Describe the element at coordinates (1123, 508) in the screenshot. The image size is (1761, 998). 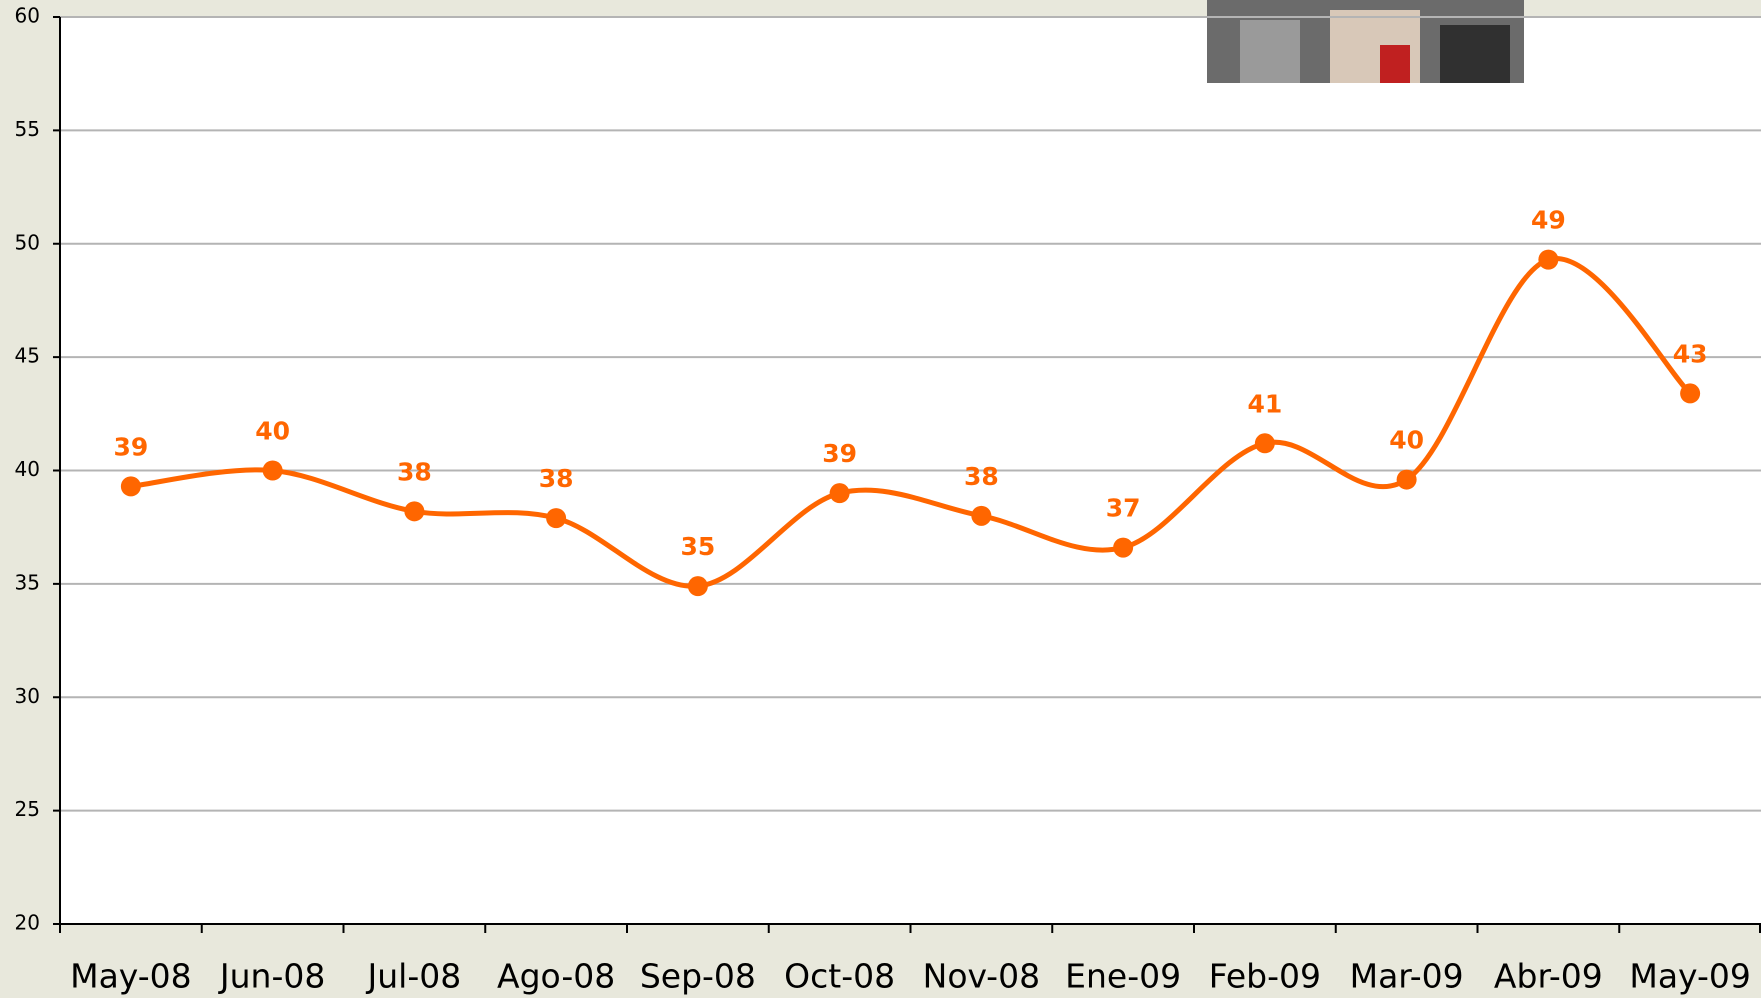
I see `data-label: 37` at that location.